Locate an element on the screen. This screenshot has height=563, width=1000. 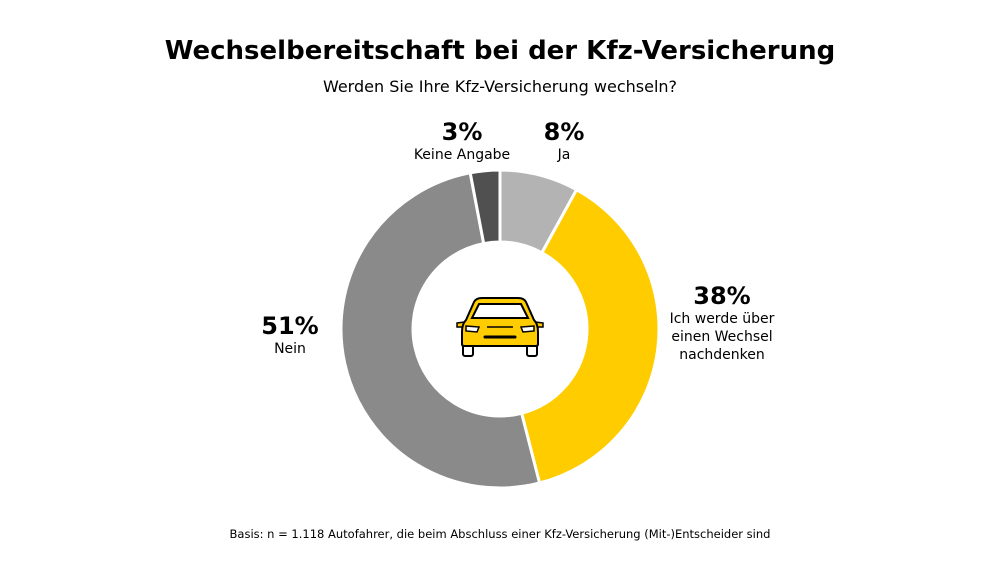
car-icon is located at coordinates (500, 327).